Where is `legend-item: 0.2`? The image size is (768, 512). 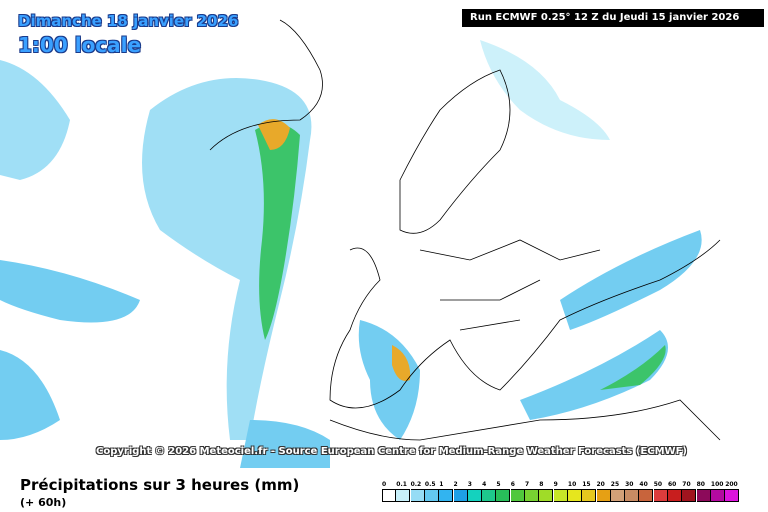 legend-item: 0.2 is located at coordinates (417, 491).